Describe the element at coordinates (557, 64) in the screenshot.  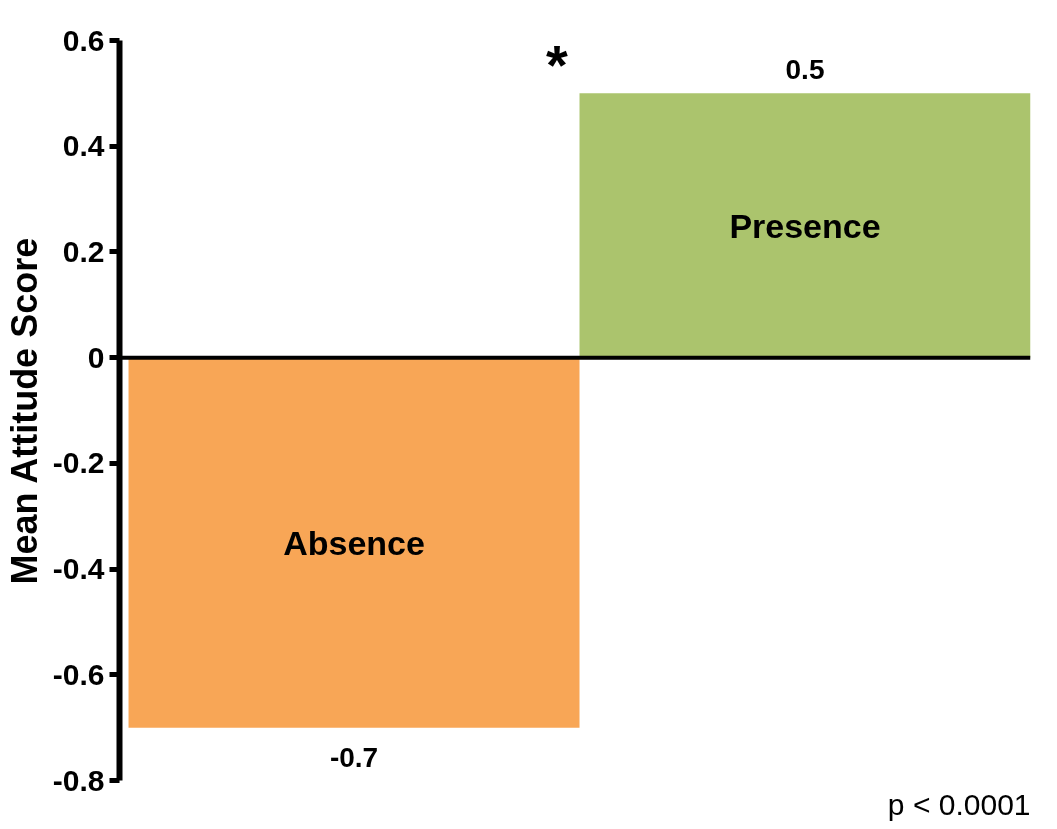
I see `annotation: *` at that location.